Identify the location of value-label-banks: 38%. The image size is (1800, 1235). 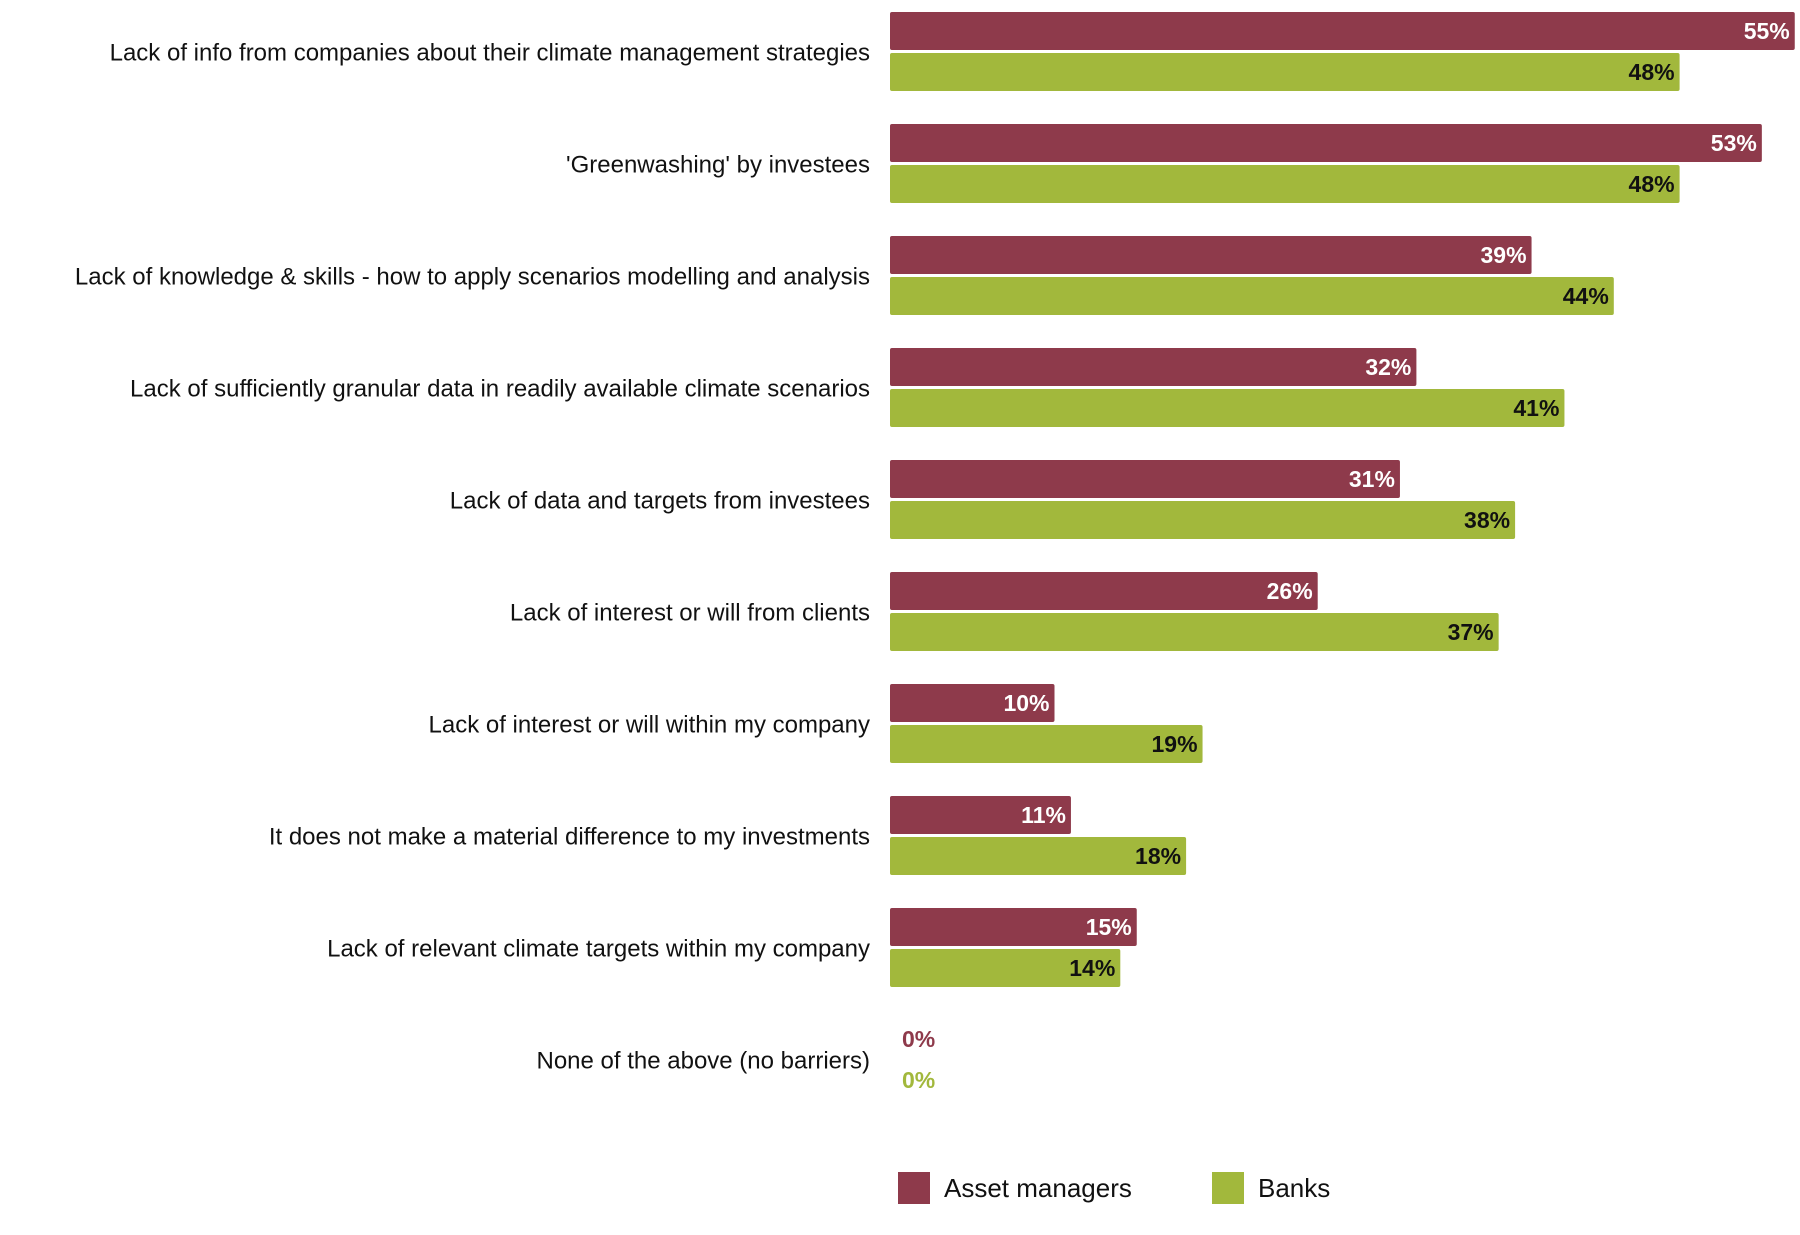
(1487, 520).